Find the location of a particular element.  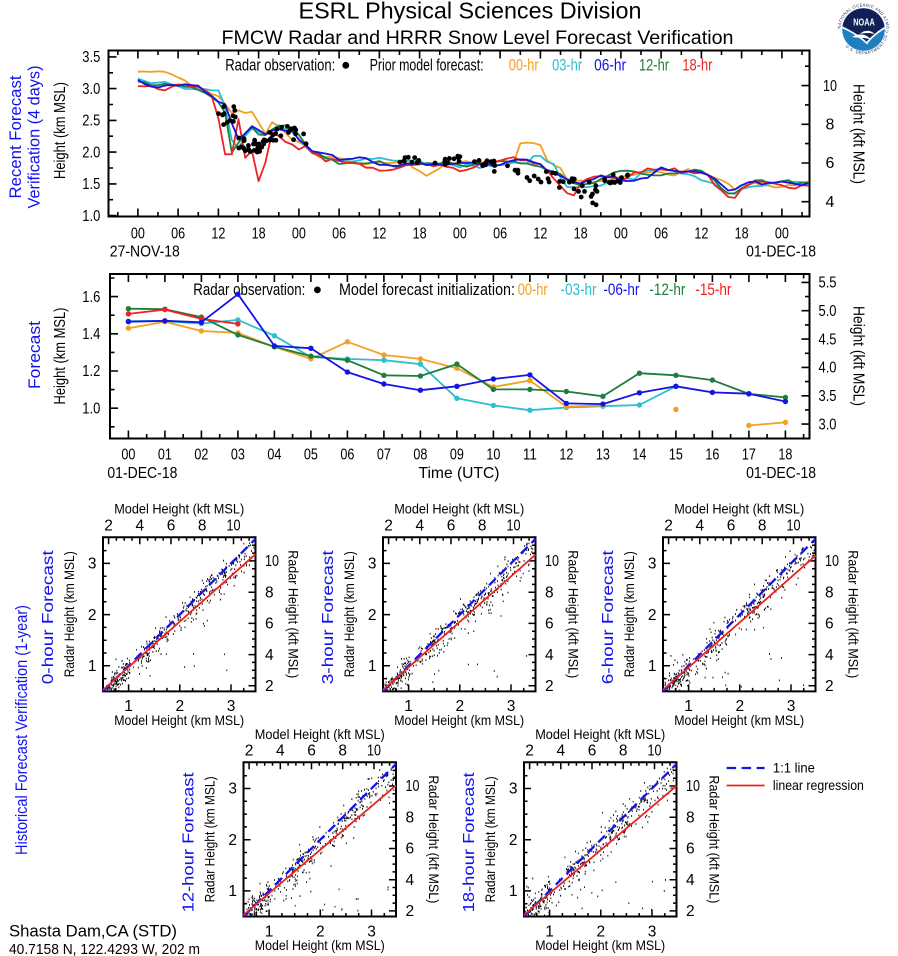

svg-text: 00-hr is located at coordinates (533, 289).